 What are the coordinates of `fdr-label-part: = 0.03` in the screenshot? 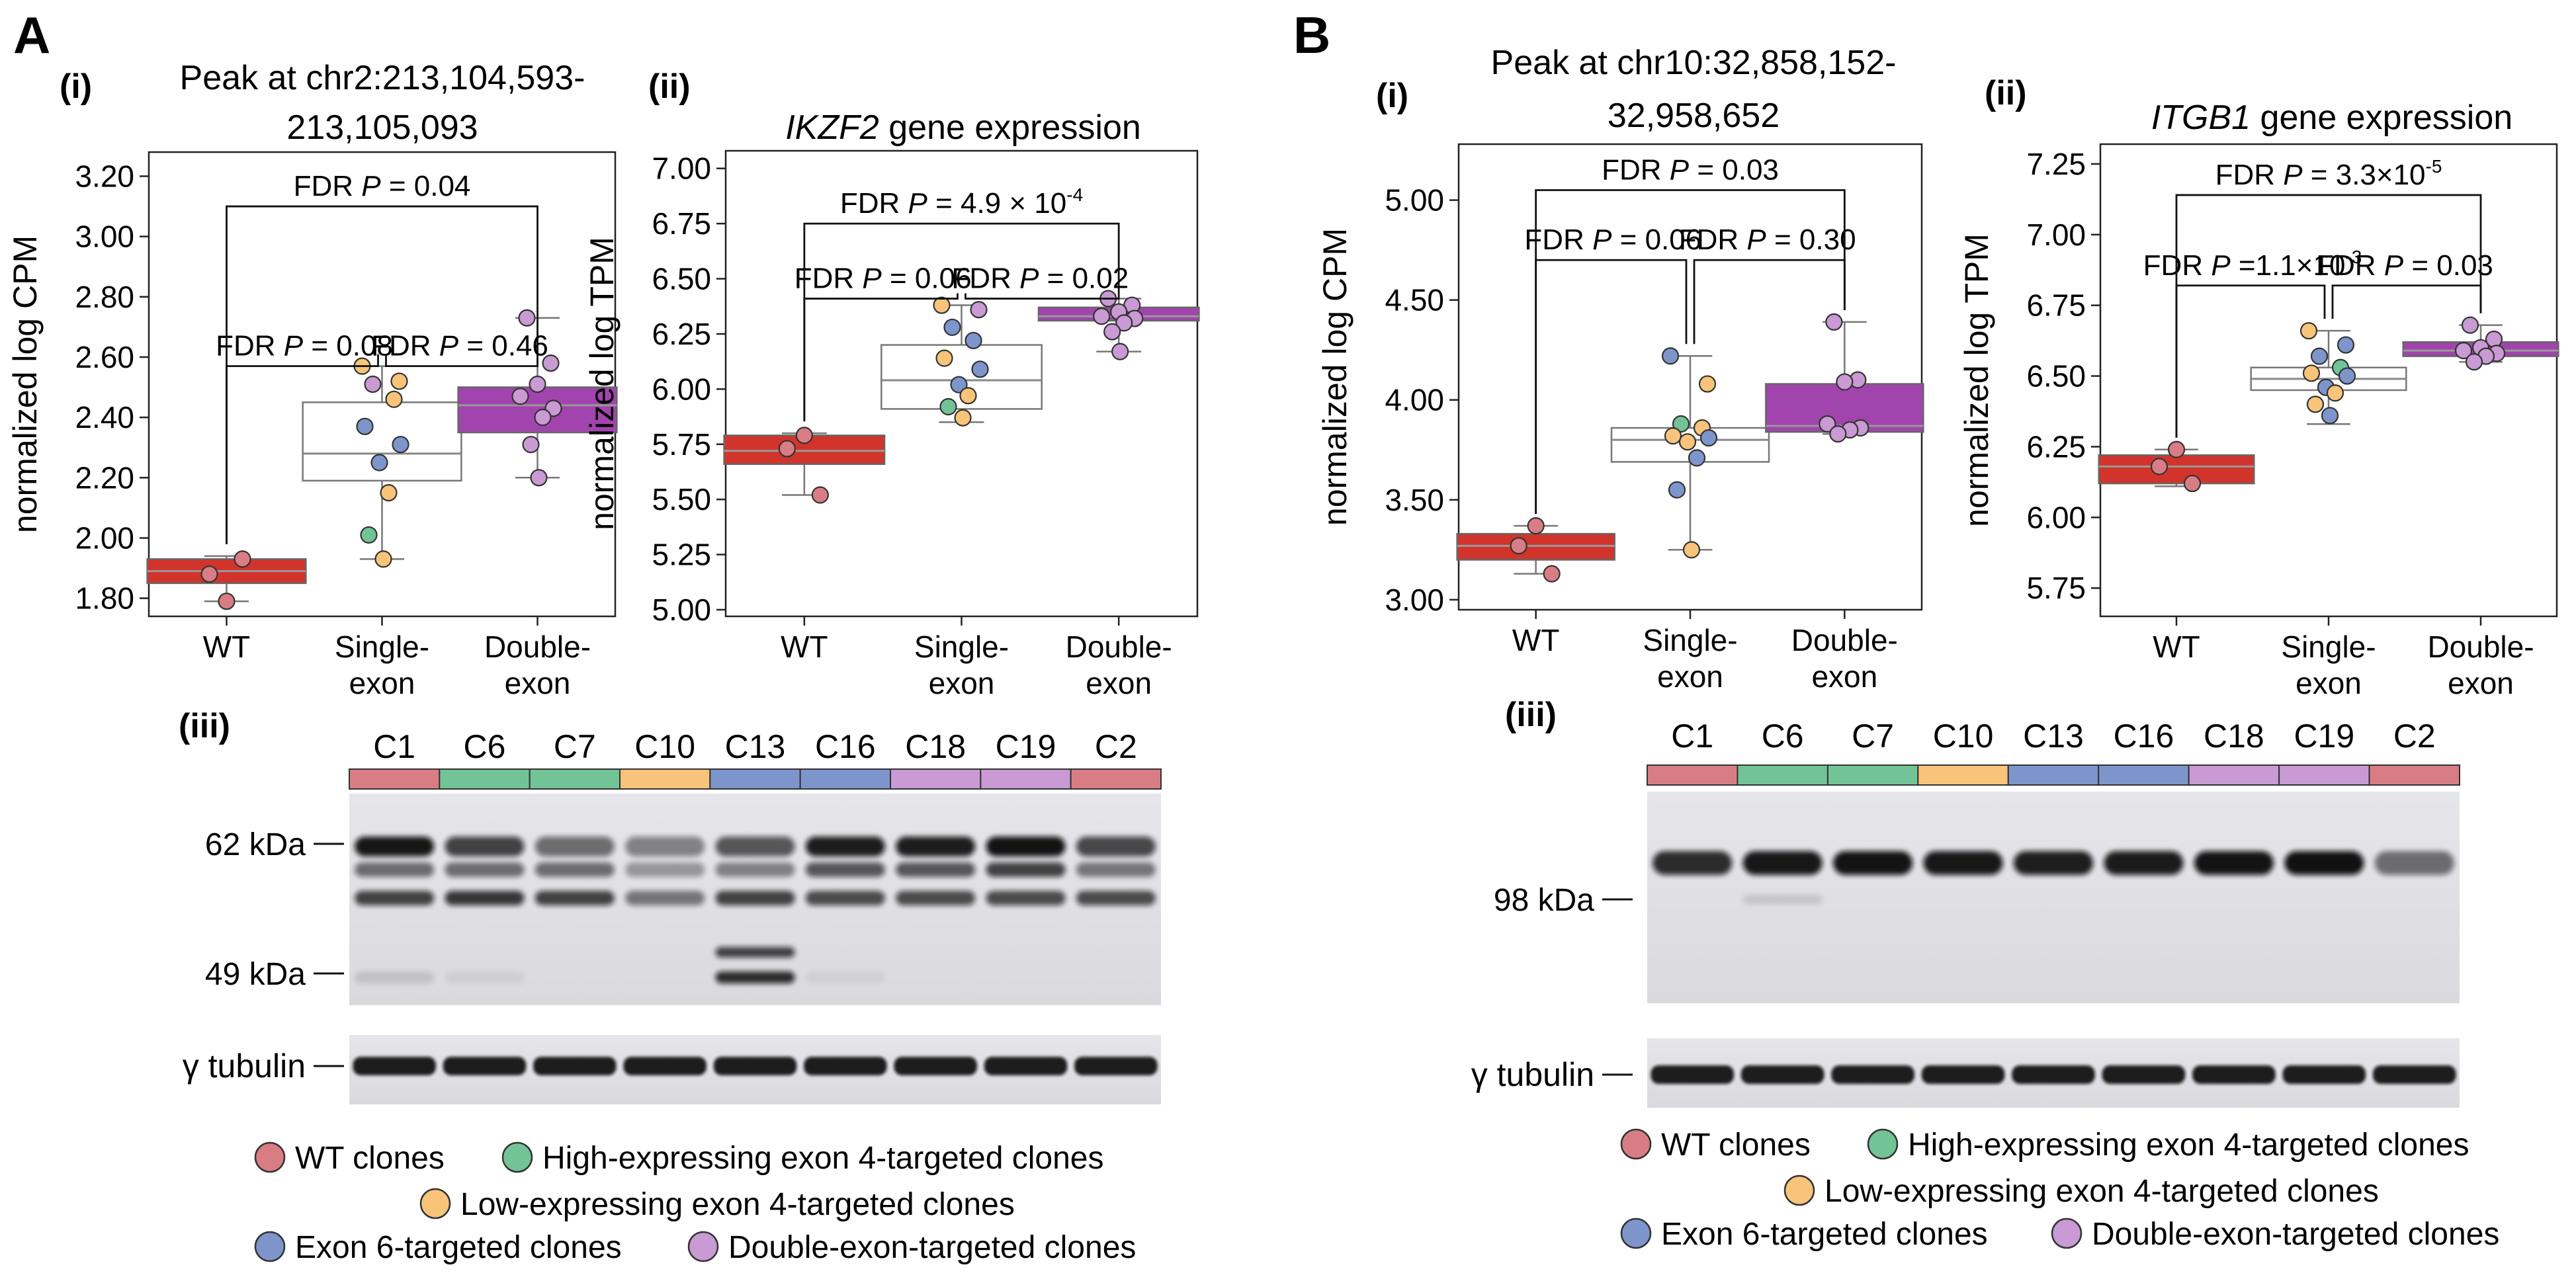 It's located at (1734, 169).